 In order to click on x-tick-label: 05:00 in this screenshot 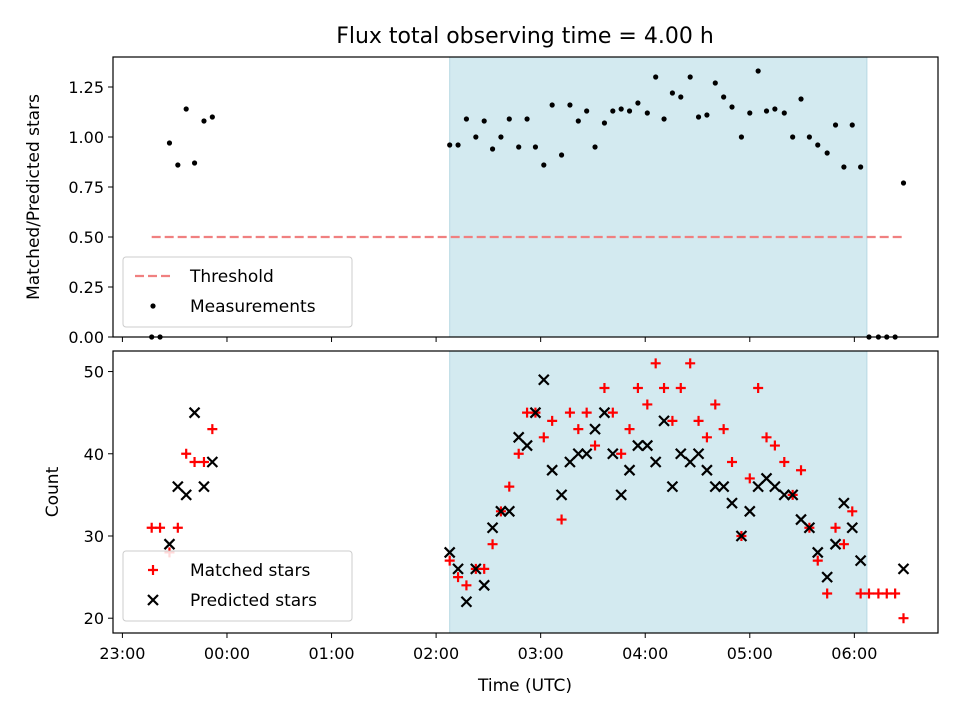, I will do `click(750, 653)`.